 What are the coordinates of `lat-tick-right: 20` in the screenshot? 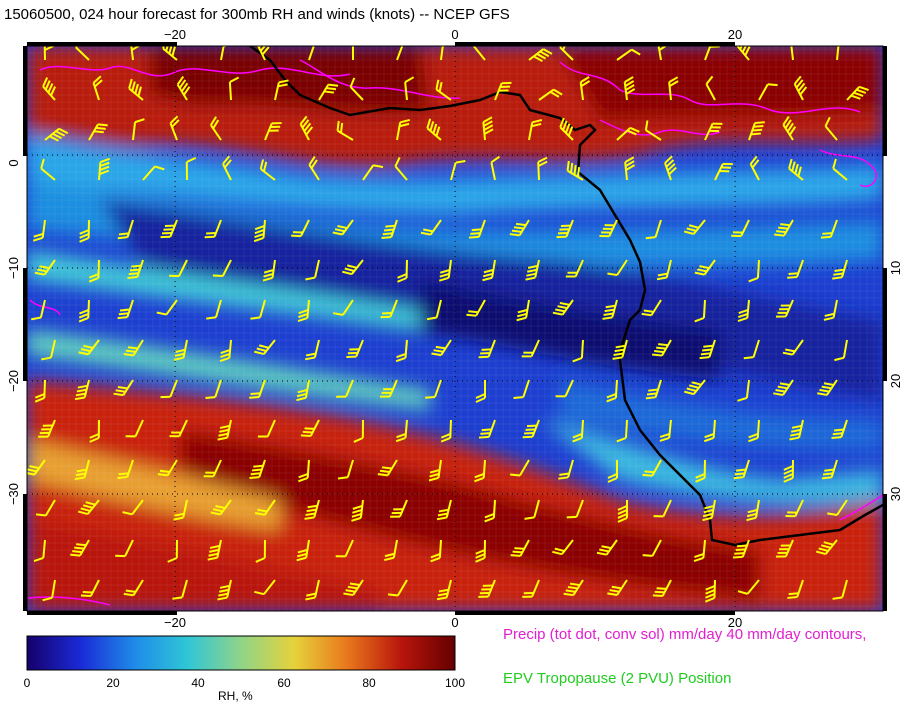 It's located at (895, 381).